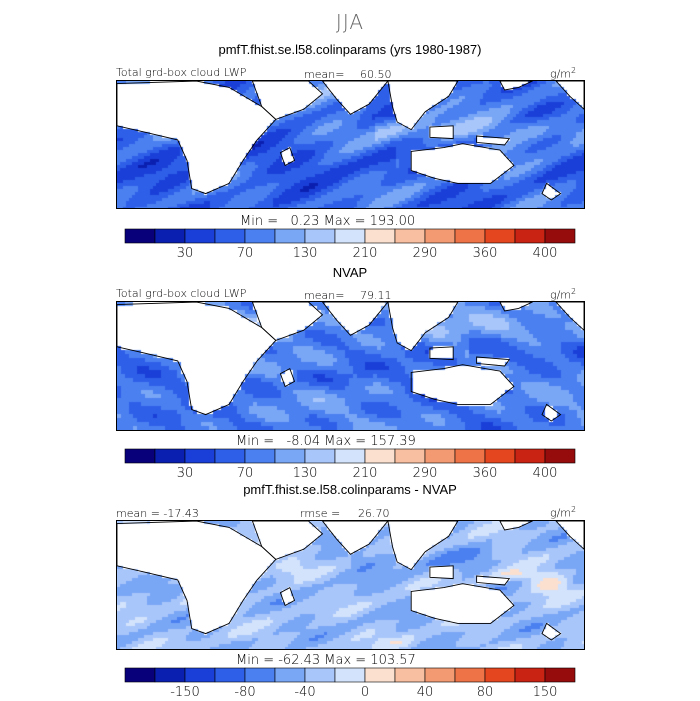 This screenshot has width=700, height=701. Describe the element at coordinates (304, 692) in the screenshot. I see `panel-3-colorbar-tick-label: -40` at that location.